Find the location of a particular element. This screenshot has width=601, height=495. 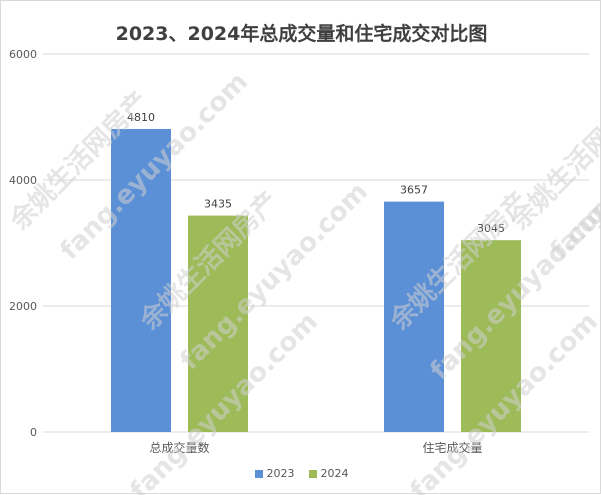

legend-label-2024: 2024 is located at coordinates (334, 473).